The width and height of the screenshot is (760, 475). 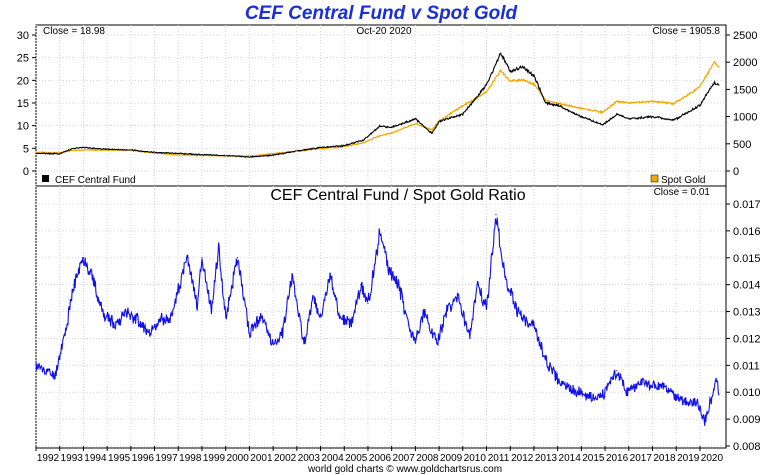 I want to click on left-tick-label: 30, so click(x=23, y=36).